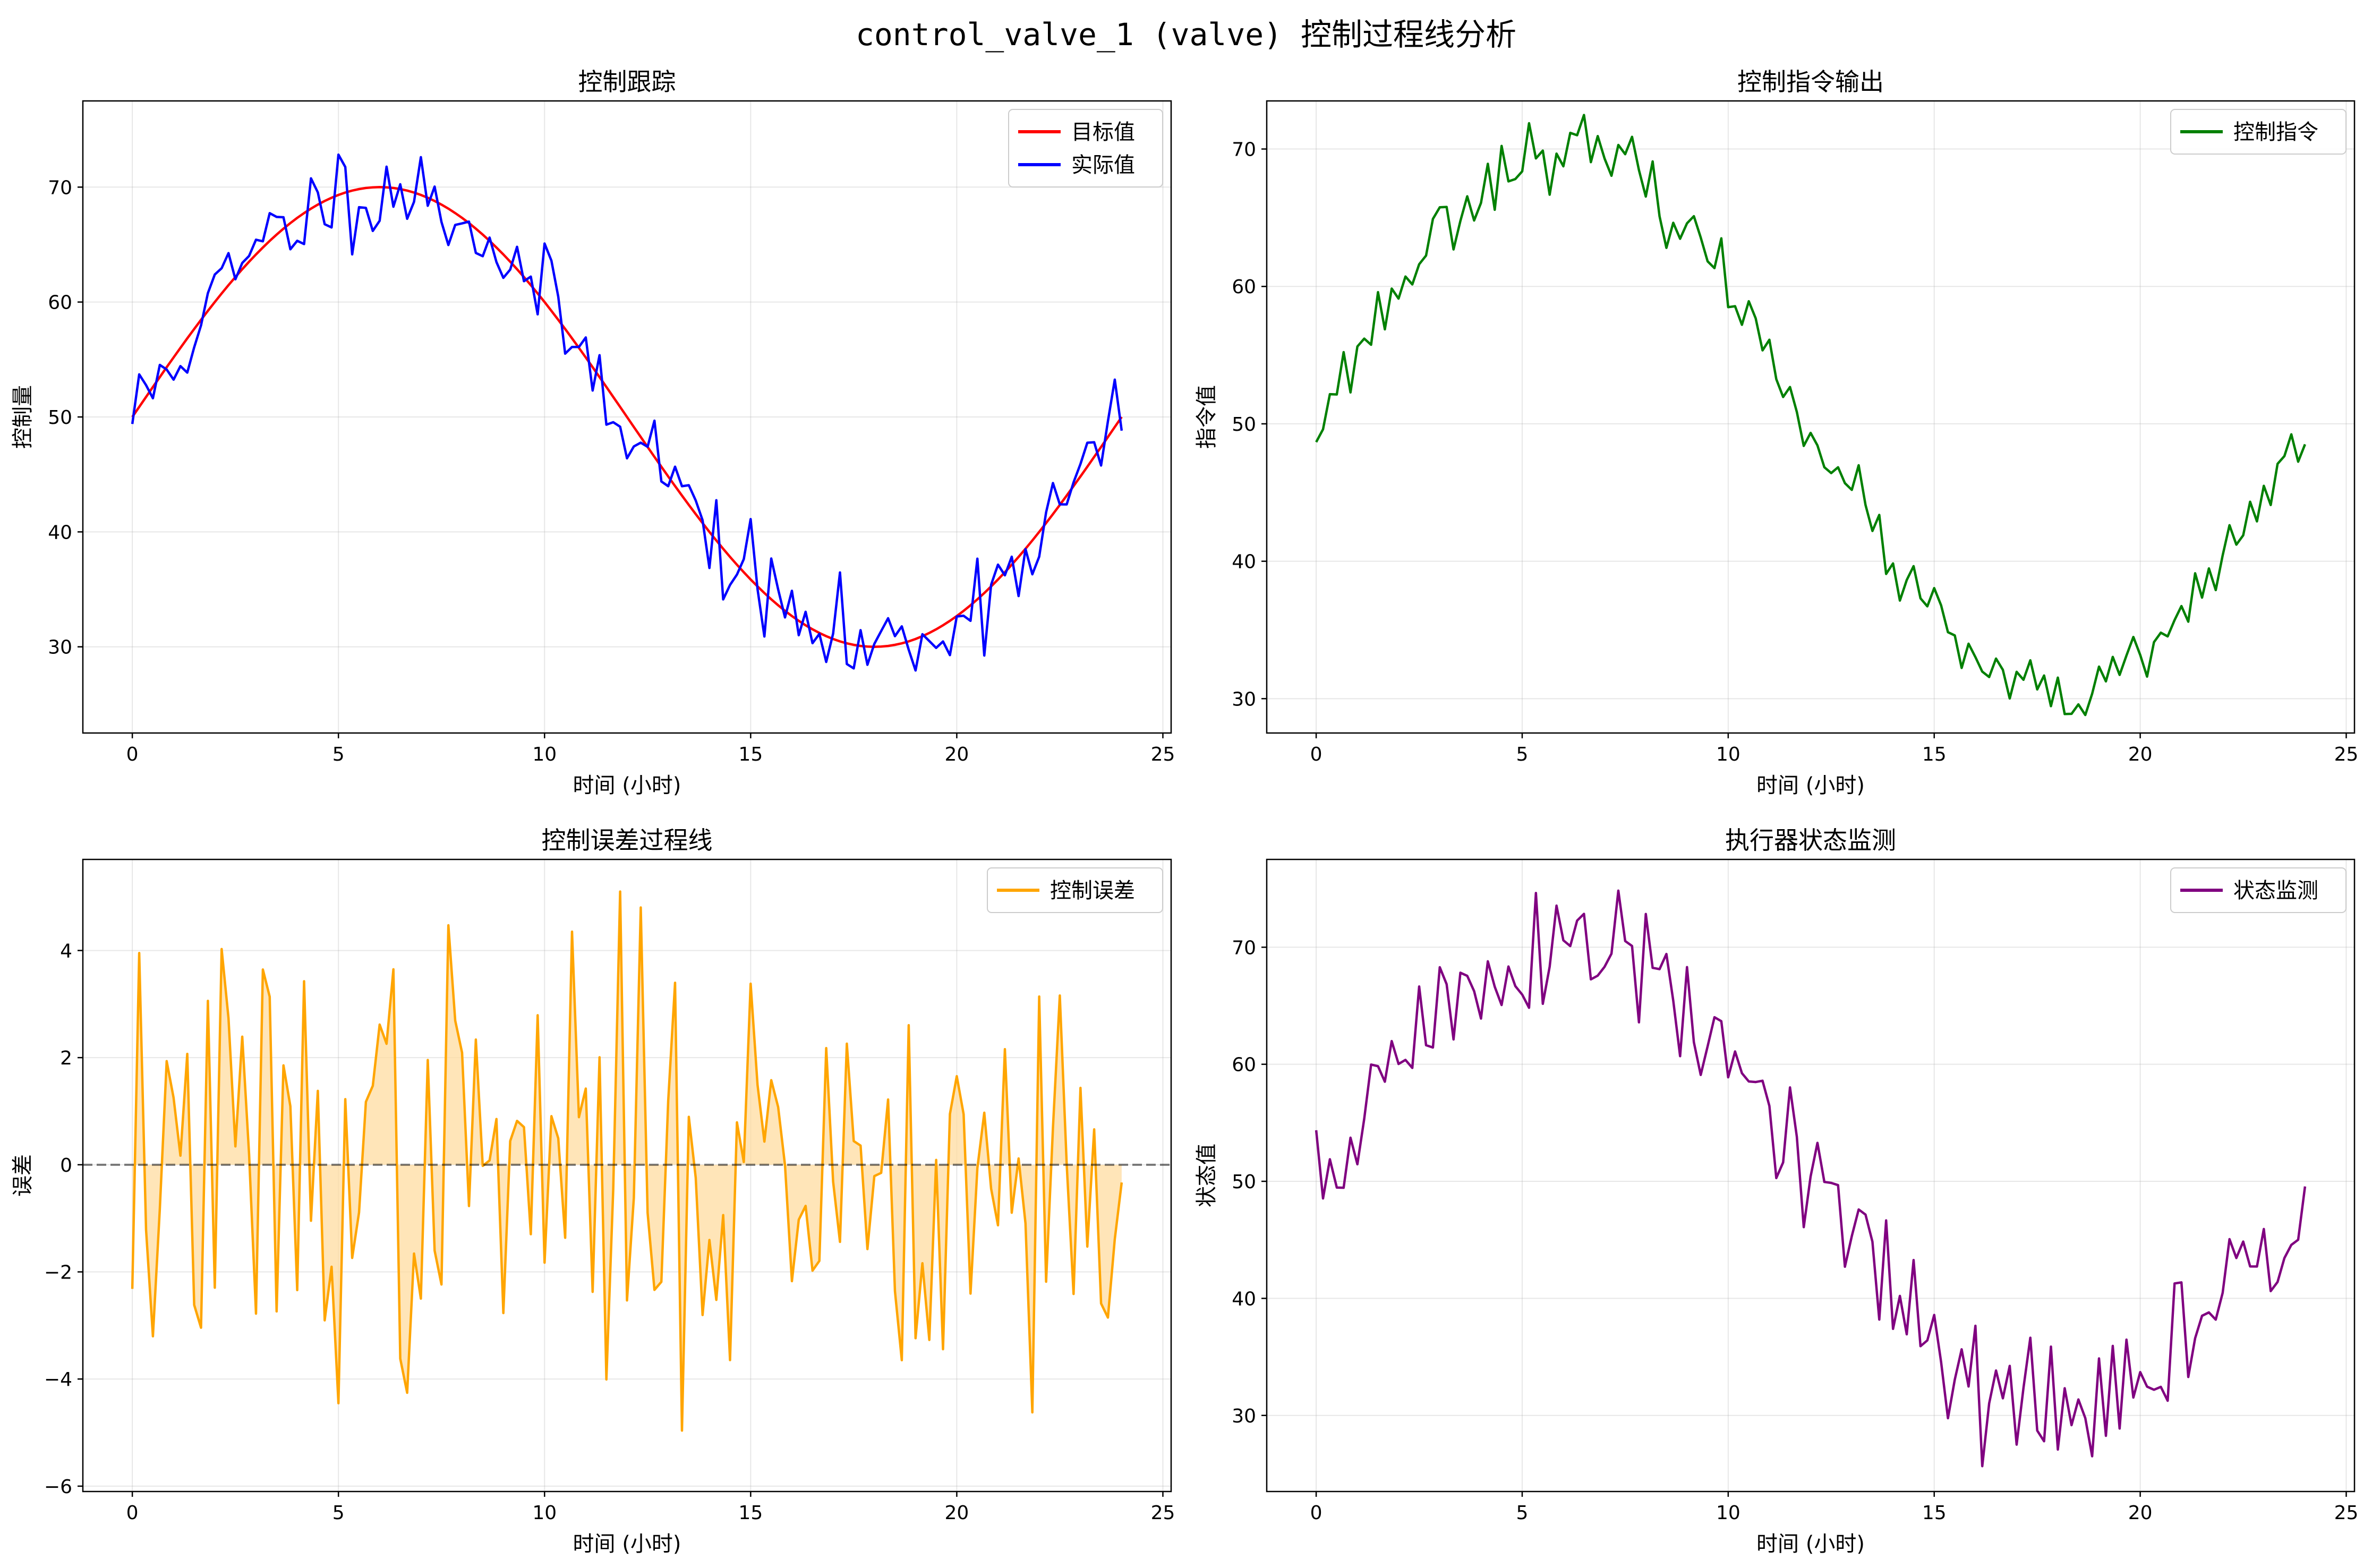  Describe the element at coordinates (1810, 82) in the screenshot. I see `subplot-title: 控制指令输出` at that location.